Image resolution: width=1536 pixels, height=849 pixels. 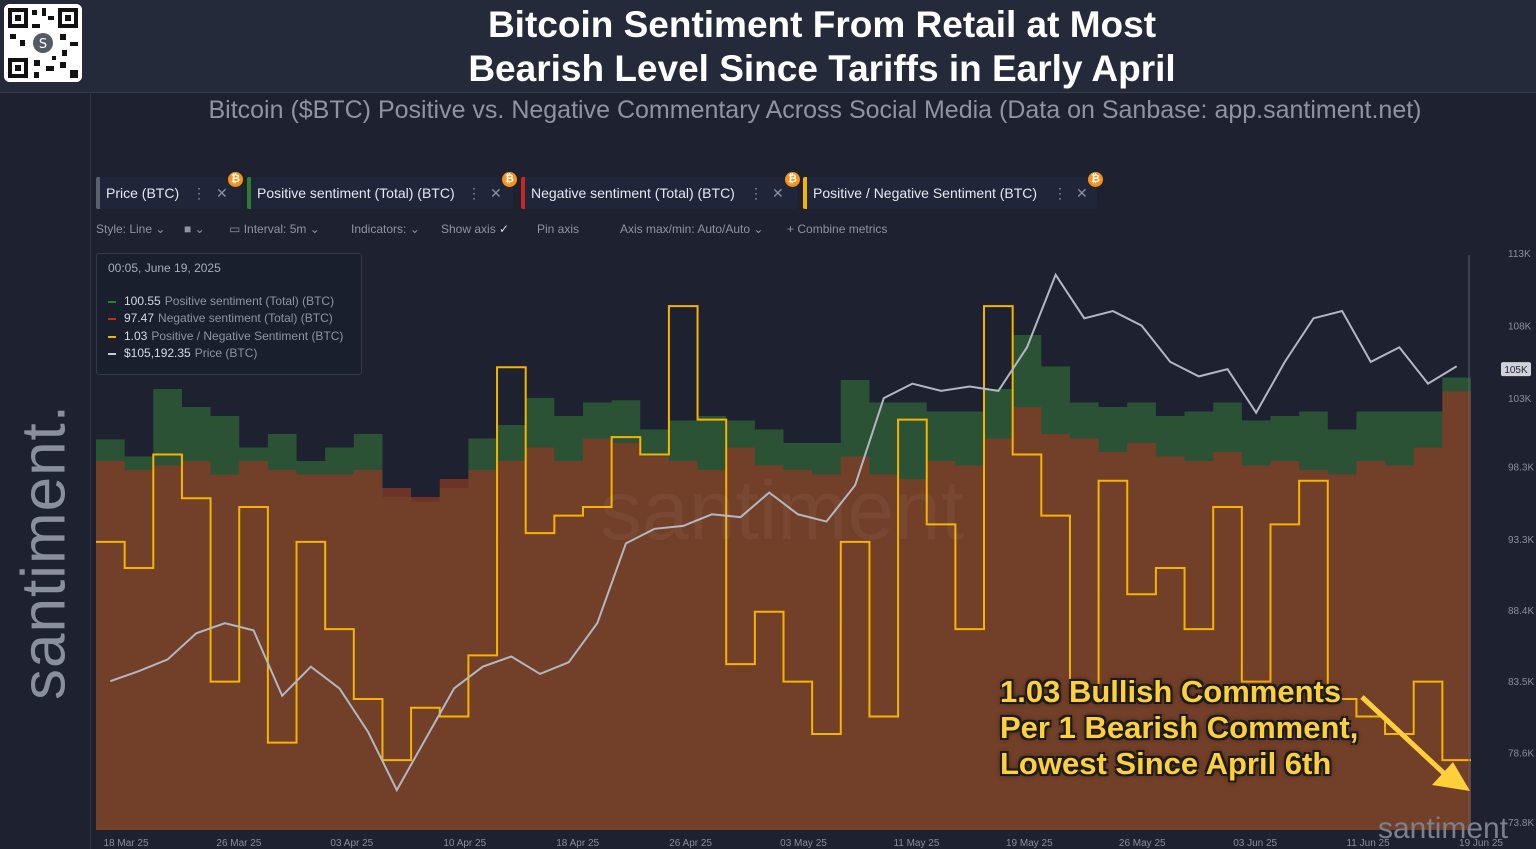 What do you see at coordinates (247, 336) in the screenshot?
I see `tooltip-label: Positive / Negative Sentiment (BTC)` at bounding box center [247, 336].